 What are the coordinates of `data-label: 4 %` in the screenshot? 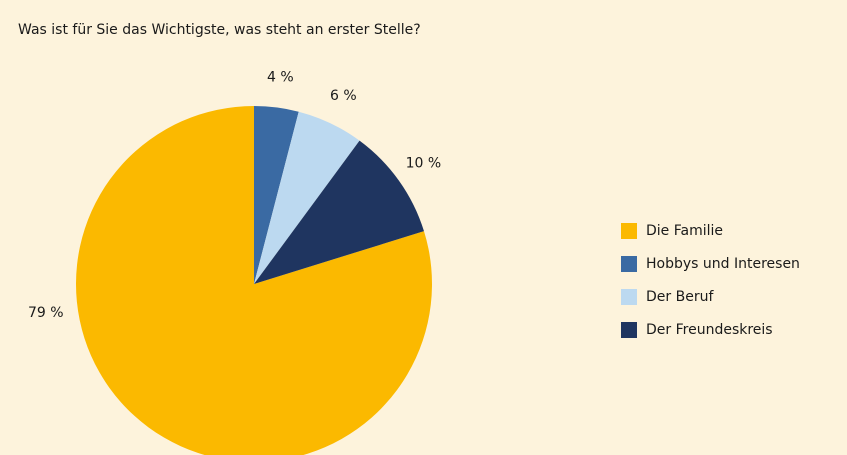 It's located at (280, 78).